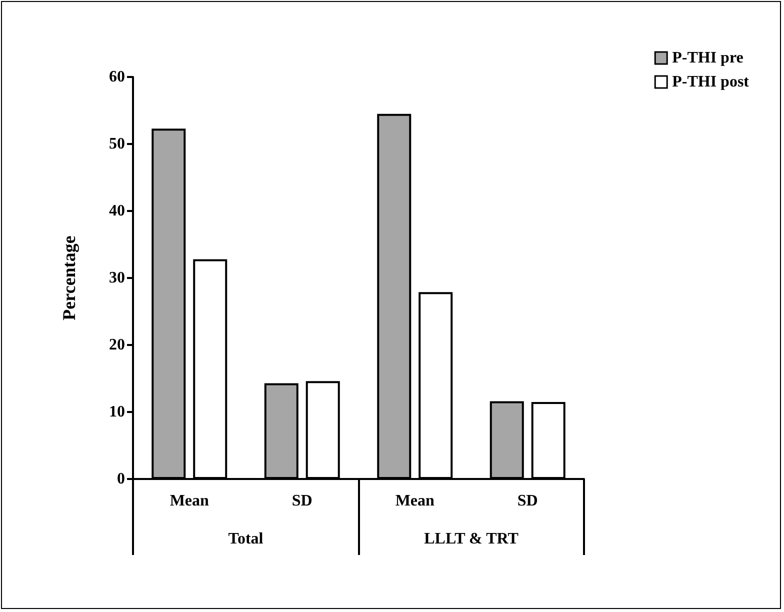 The height and width of the screenshot is (612, 784). Describe the element at coordinates (708, 58) in the screenshot. I see `legend-label: P-THI pre` at that location.